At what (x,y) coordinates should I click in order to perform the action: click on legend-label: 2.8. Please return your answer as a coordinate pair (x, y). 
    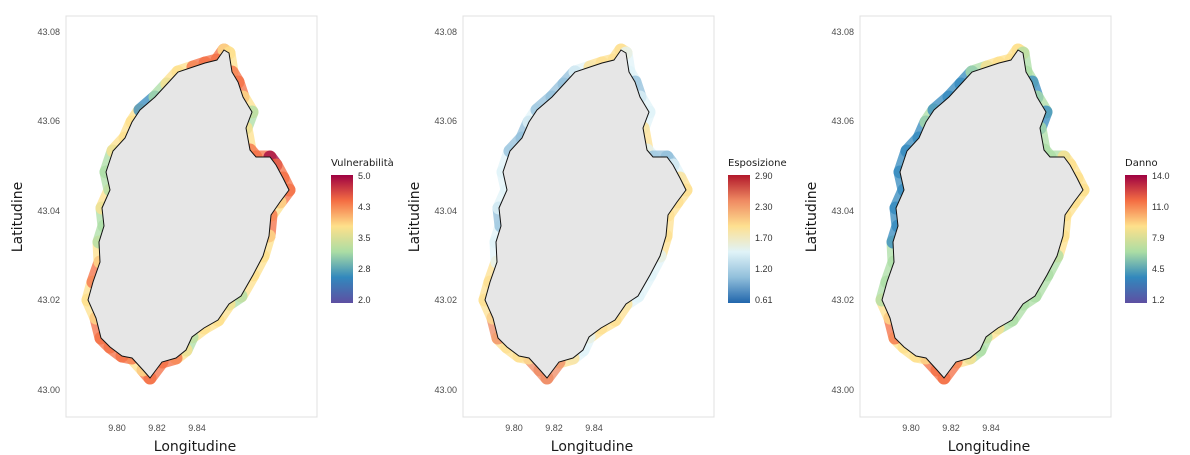
    Looking at the image, I should click on (364, 269).